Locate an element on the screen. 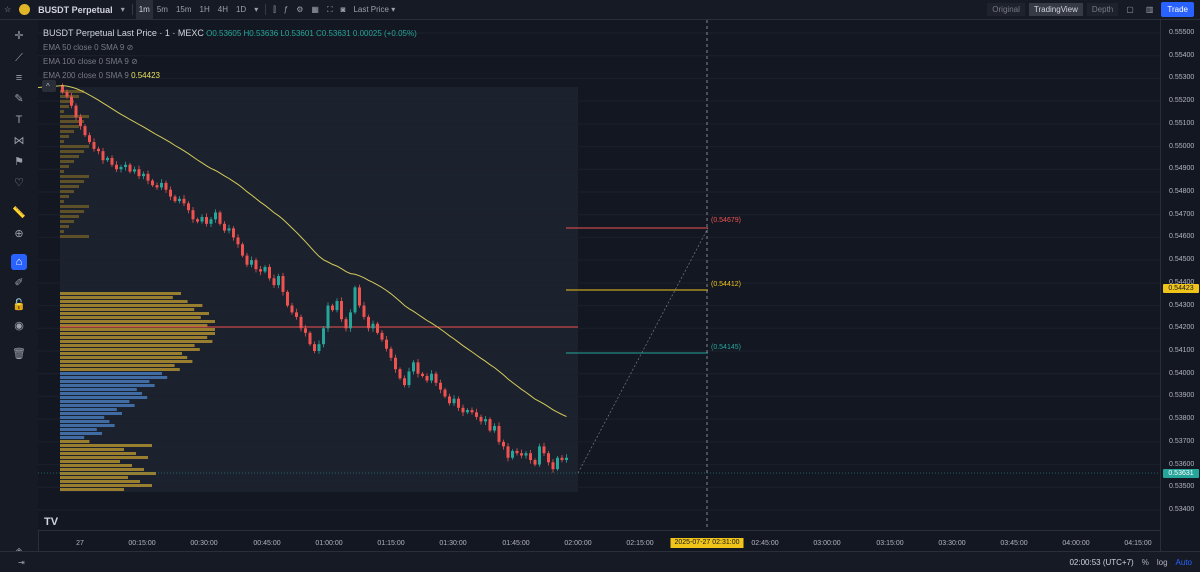 The height and width of the screenshot is (572, 1200). price-tick-label: 0.55000 is located at coordinates (1182, 146).